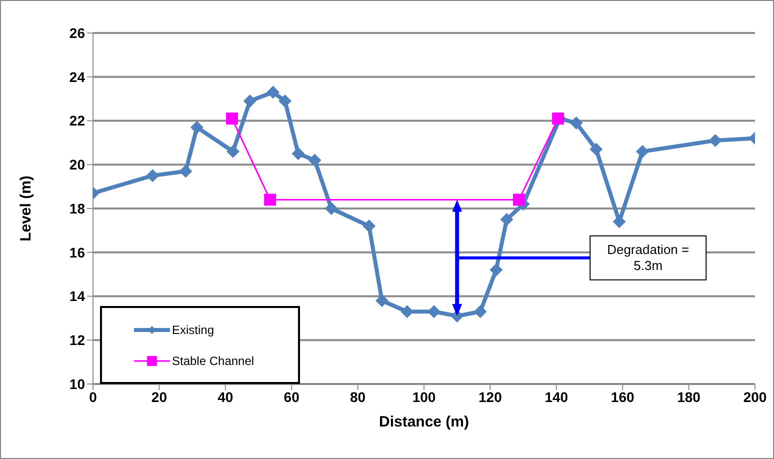 This screenshot has height=459, width=774. I want to click on x-tick-label: 60, so click(292, 396).